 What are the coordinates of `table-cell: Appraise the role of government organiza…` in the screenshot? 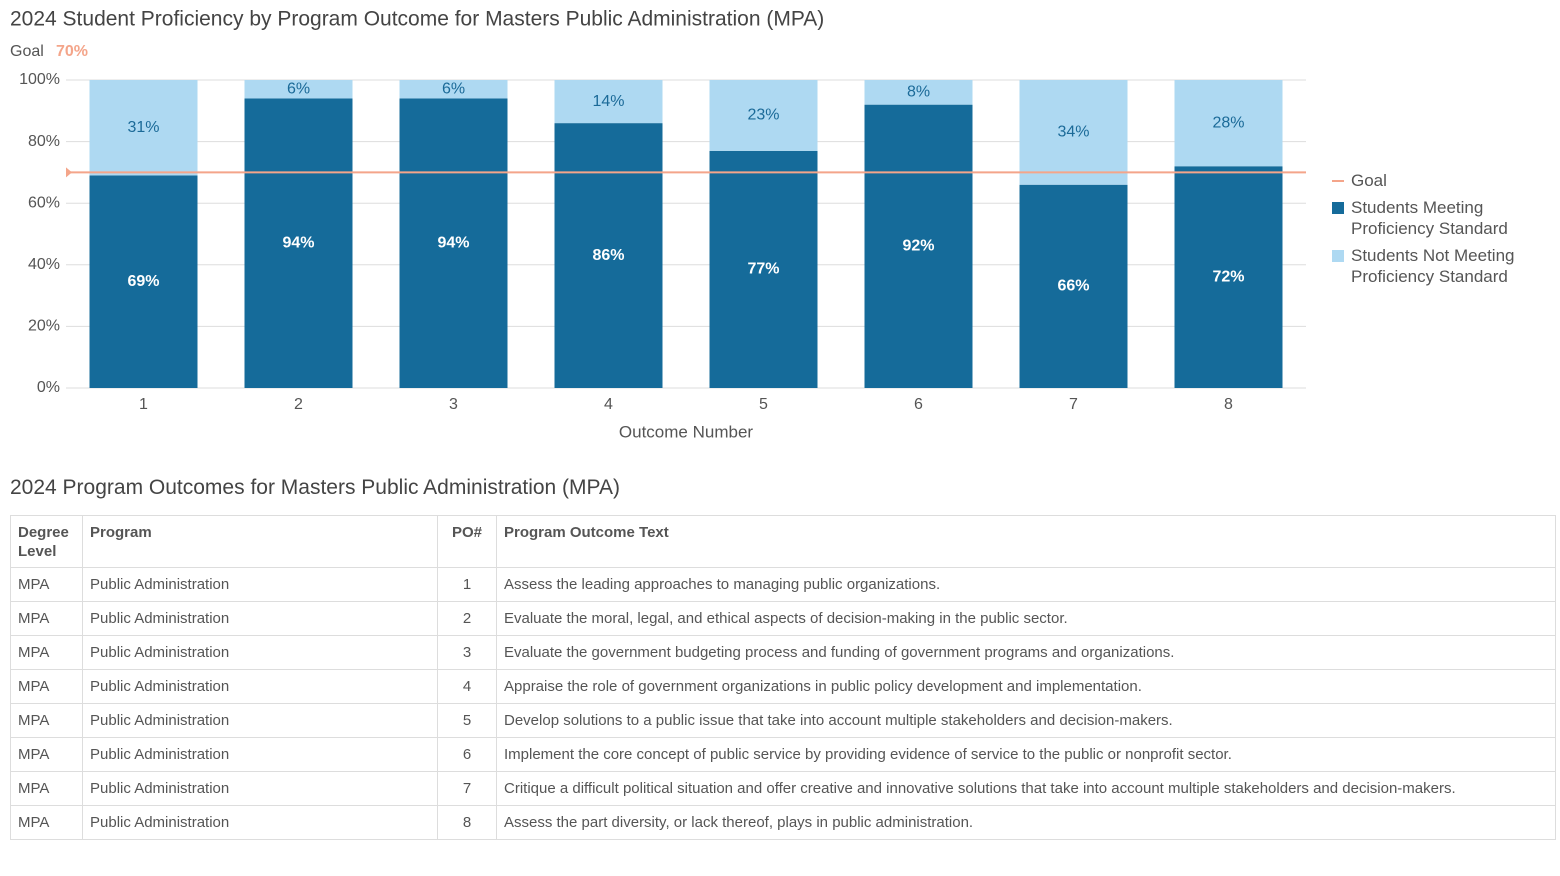 It's located at (1026, 686).